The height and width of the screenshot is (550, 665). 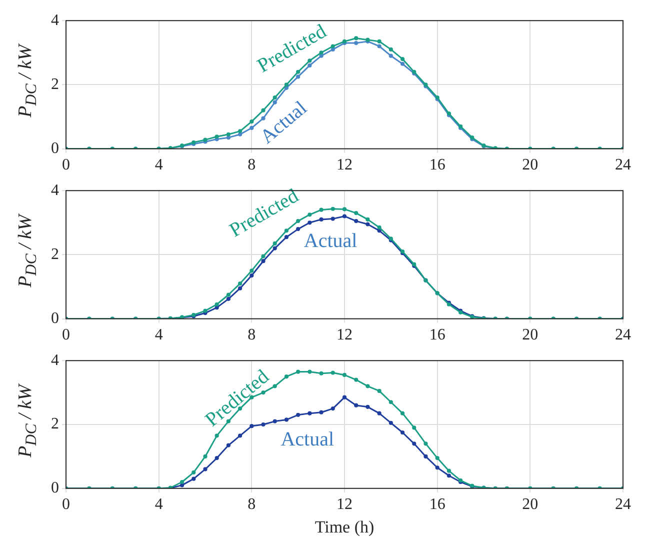 I want to click on x-axis-title: Time (h), so click(x=344, y=526).